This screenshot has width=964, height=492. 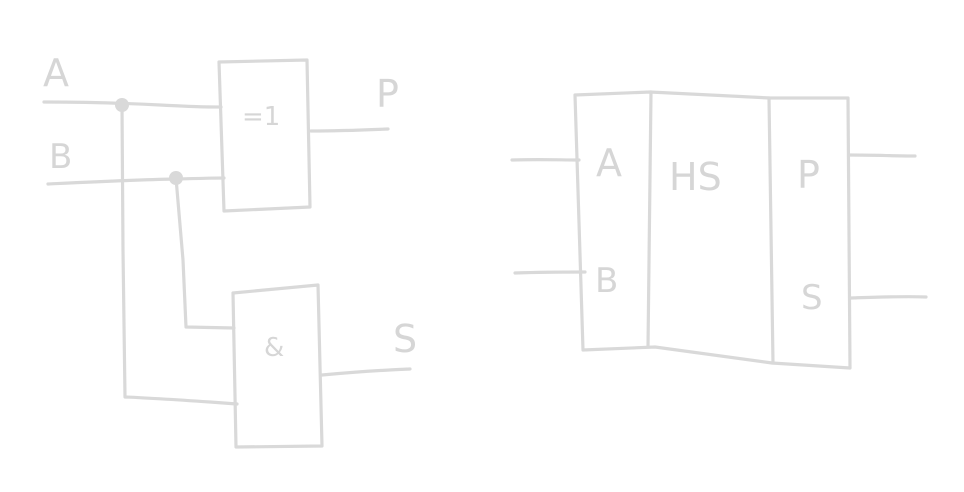 What do you see at coordinates (205, 253) in the screenshot?
I see `wire-b-to-and` at bounding box center [205, 253].